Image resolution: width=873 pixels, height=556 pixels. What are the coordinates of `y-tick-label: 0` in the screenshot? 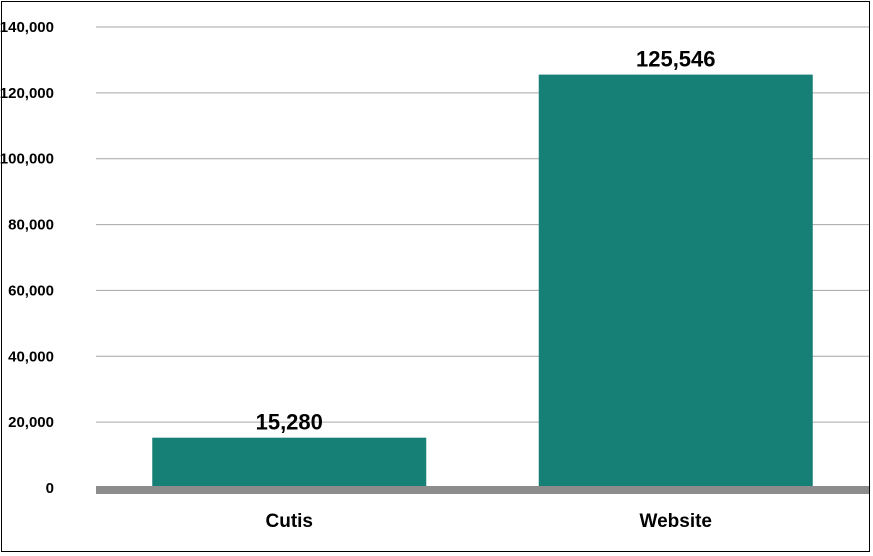 It's located at (50, 488).